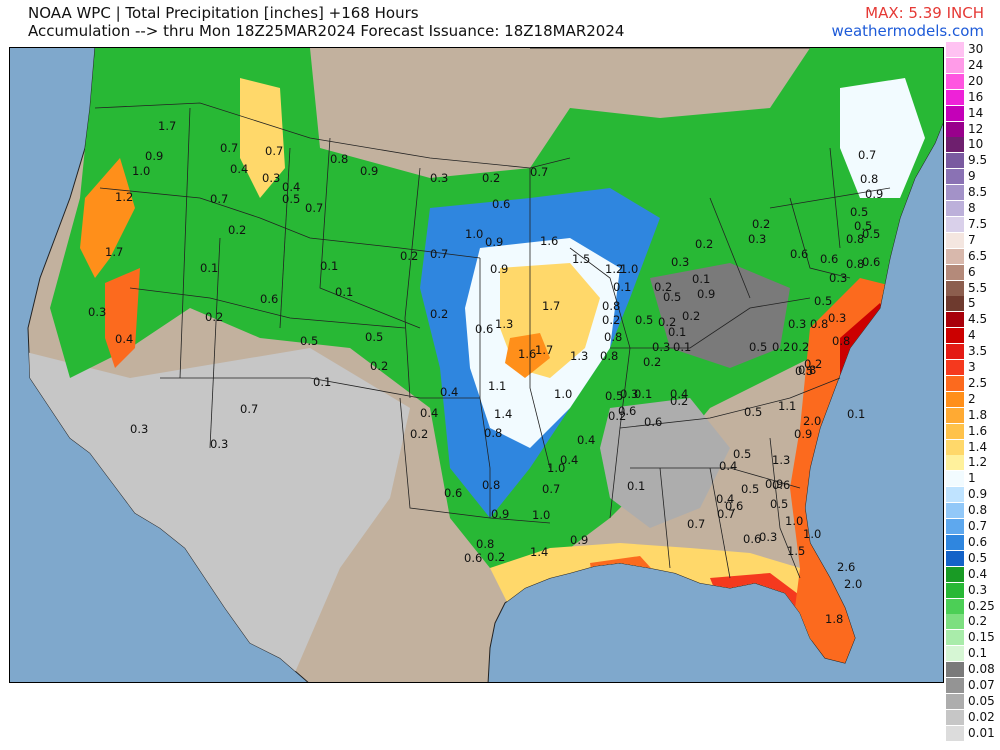 The image size is (1000, 750). What do you see at coordinates (973, 685) in the screenshot?
I see `legend-entry: 0.07` at bounding box center [973, 685].